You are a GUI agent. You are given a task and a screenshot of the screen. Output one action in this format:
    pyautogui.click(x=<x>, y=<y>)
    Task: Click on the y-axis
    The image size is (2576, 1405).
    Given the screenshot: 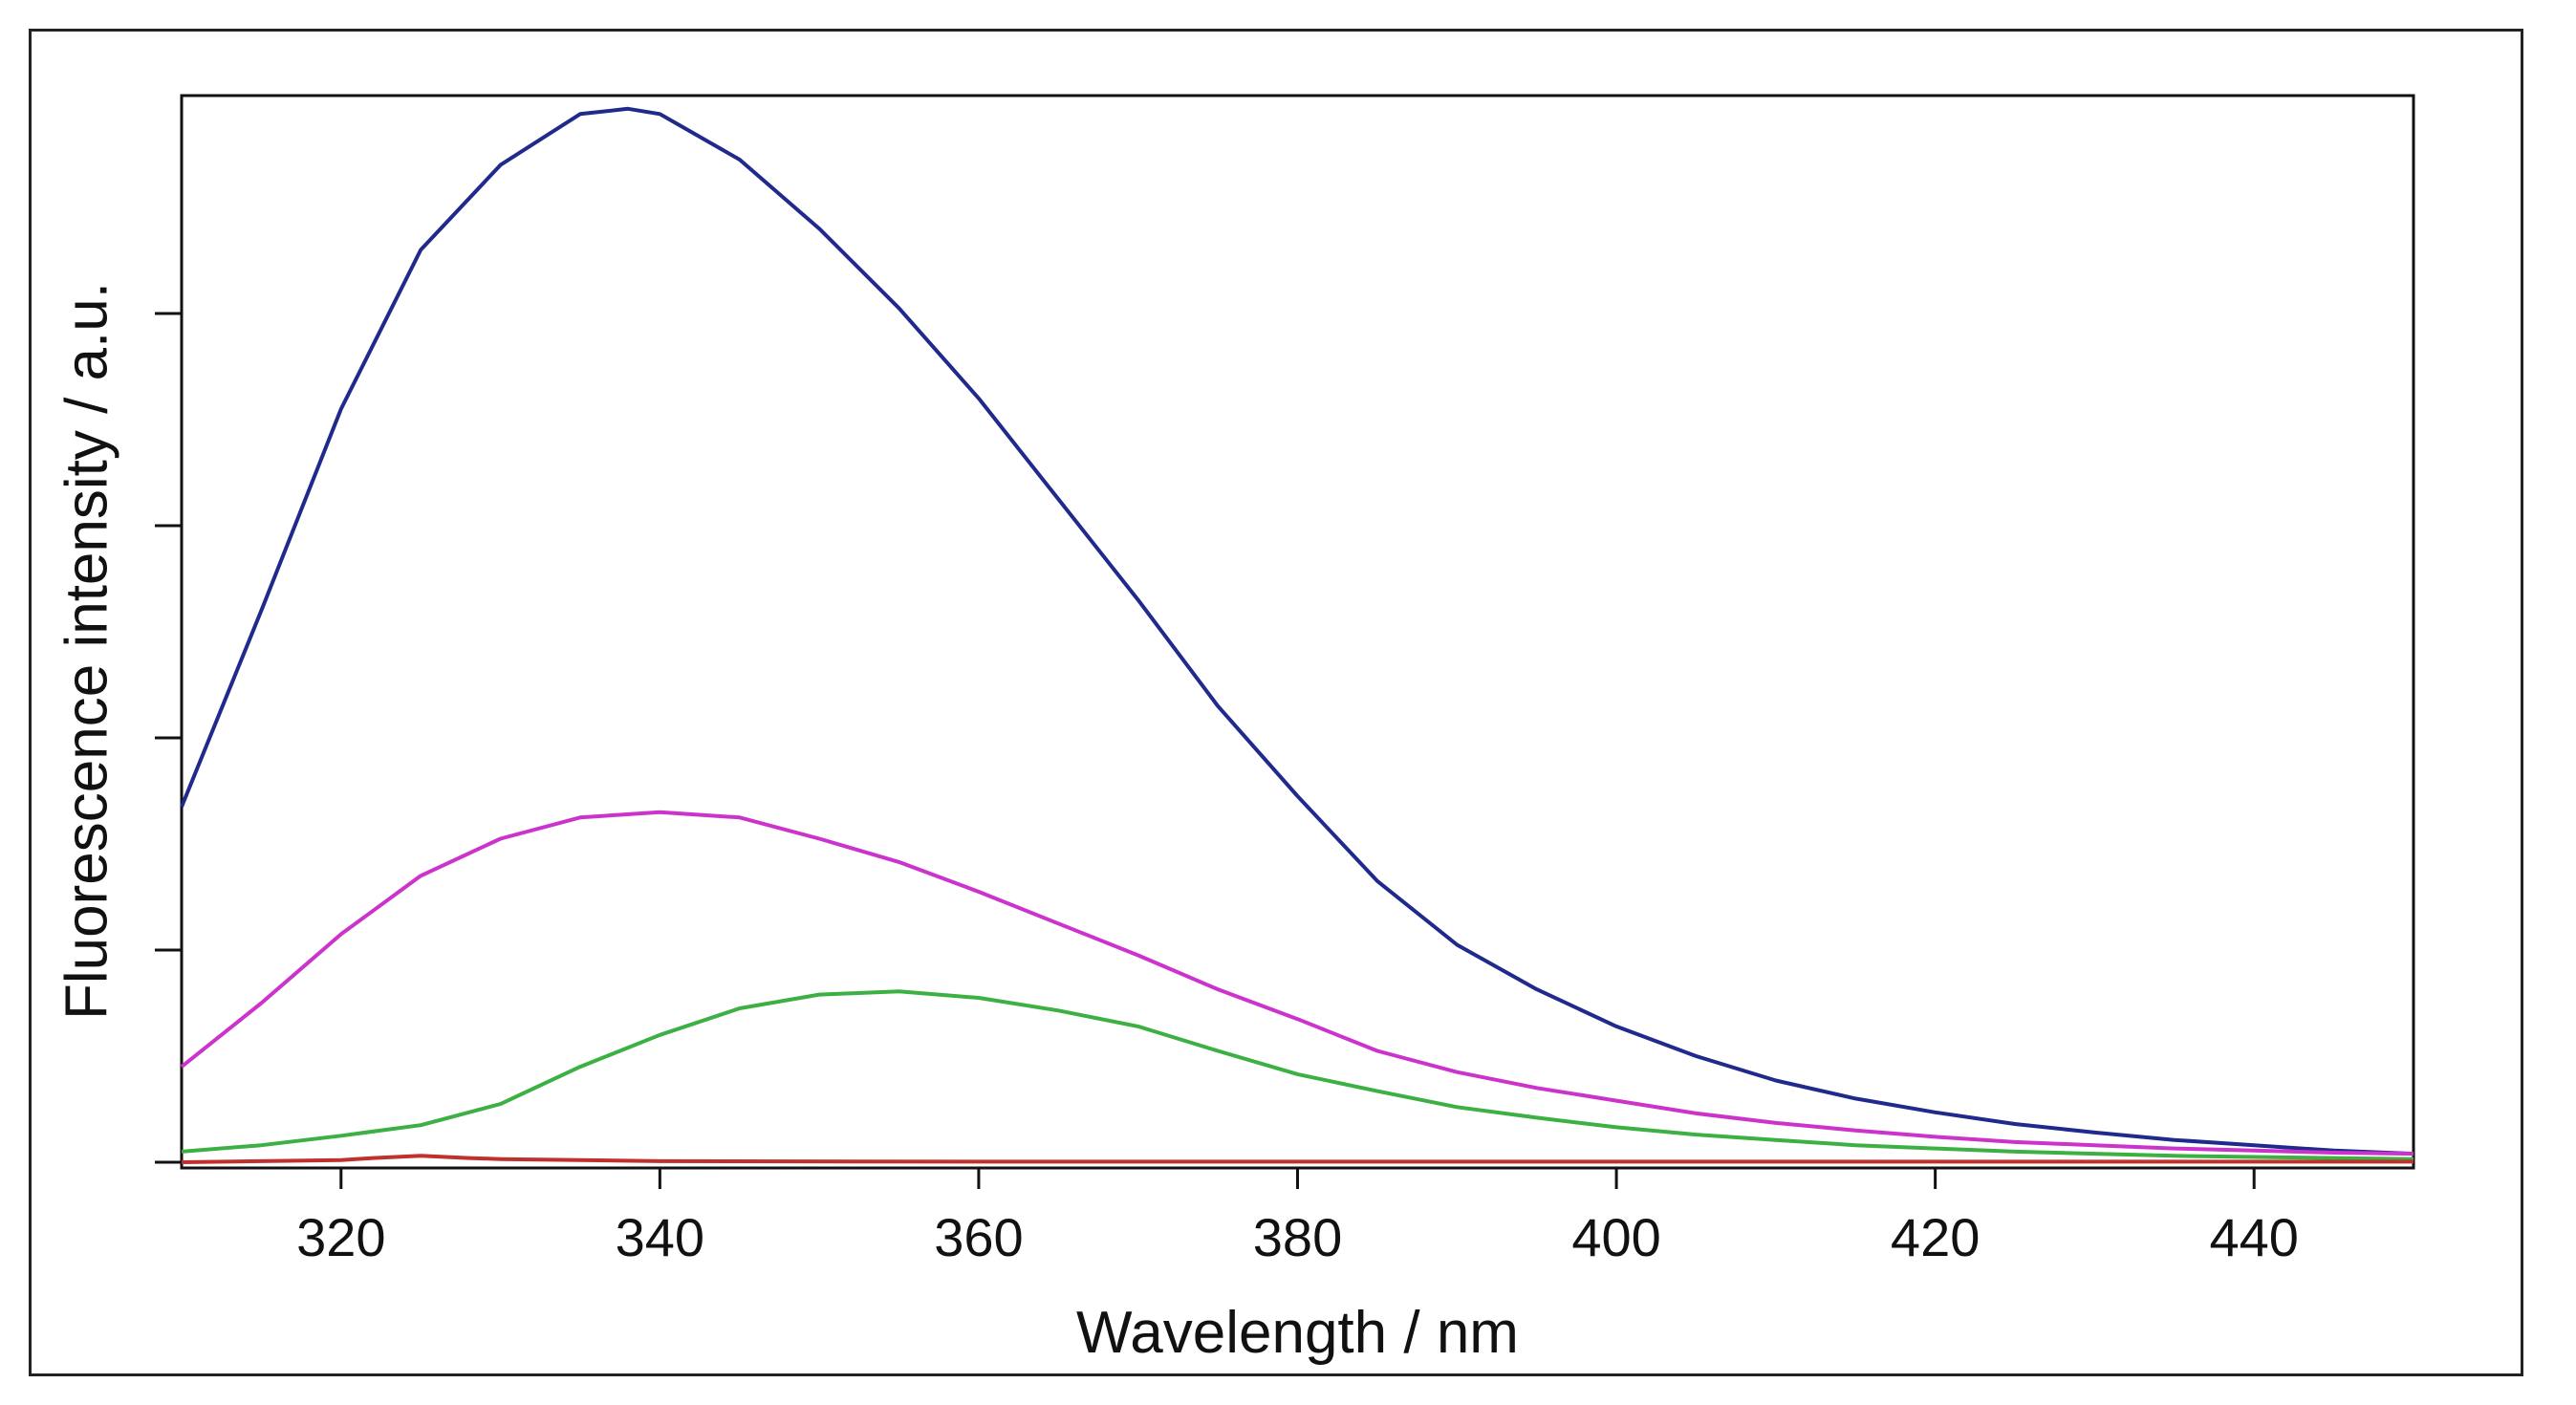 What is the action you would take?
    pyautogui.click(x=168, y=738)
    